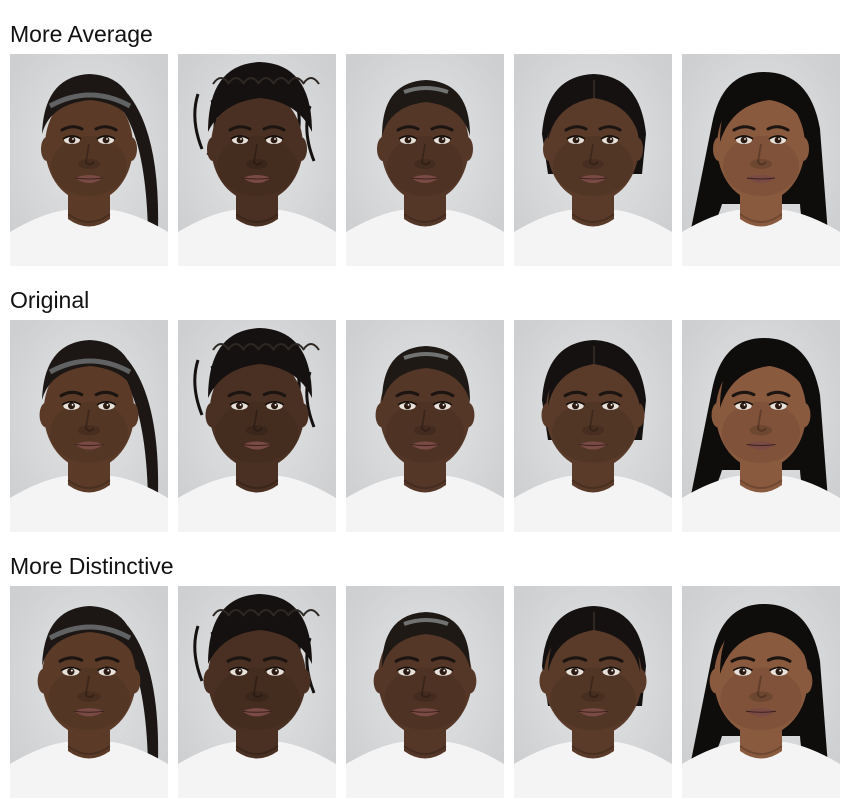 The image size is (850, 808). Describe the element at coordinates (50, 300) in the screenshot. I see `row-label-original: Original` at that location.